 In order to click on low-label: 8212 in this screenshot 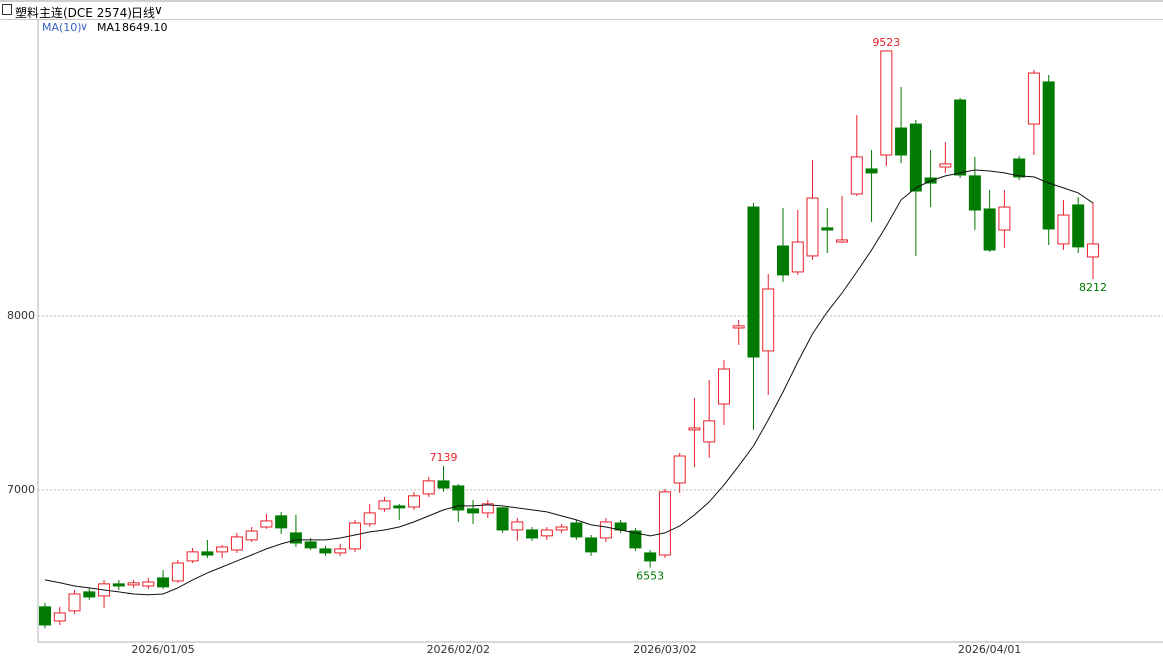, I will do `click(1093, 287)`.